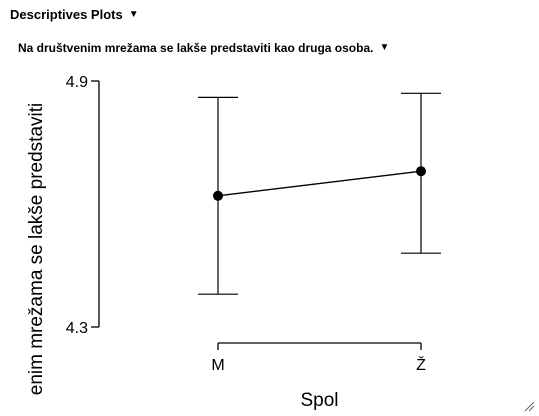  I want to click on x-tick-label: M, so click(217, 365).